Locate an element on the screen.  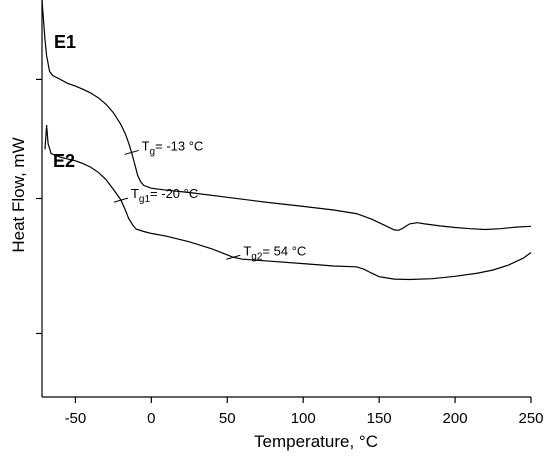
series-label-e1: E1 is located at coordinates (65, 42).